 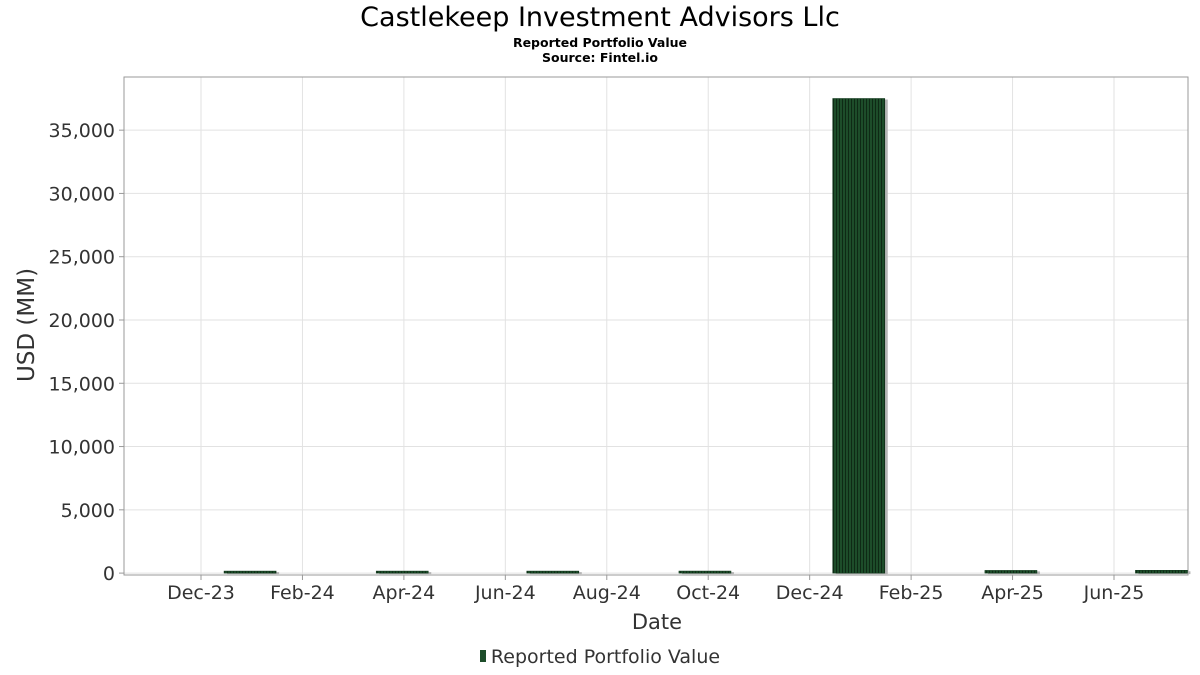 I want to click on x-axis-label: Date, so click(x=657, y=622).